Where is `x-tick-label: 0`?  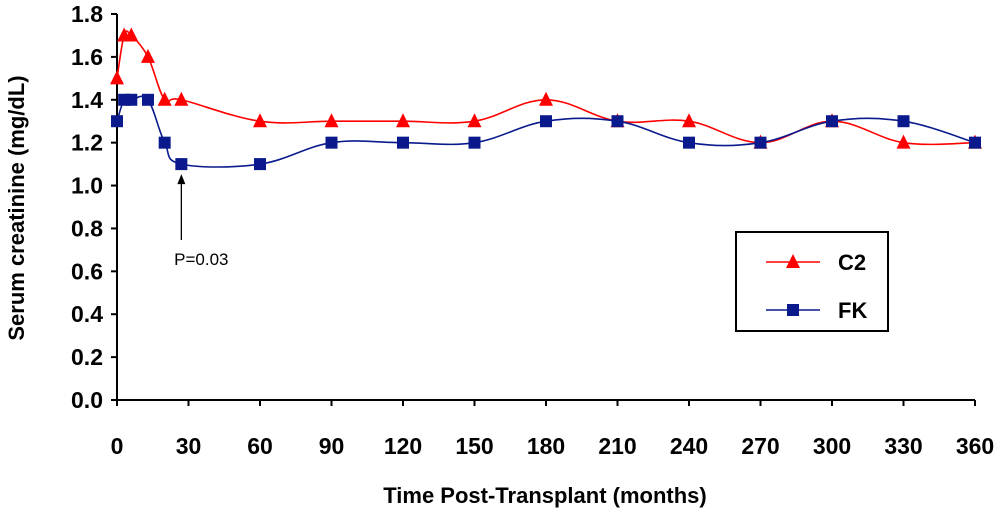
x-tick-label: 0 is located at coordinates (117, 446).